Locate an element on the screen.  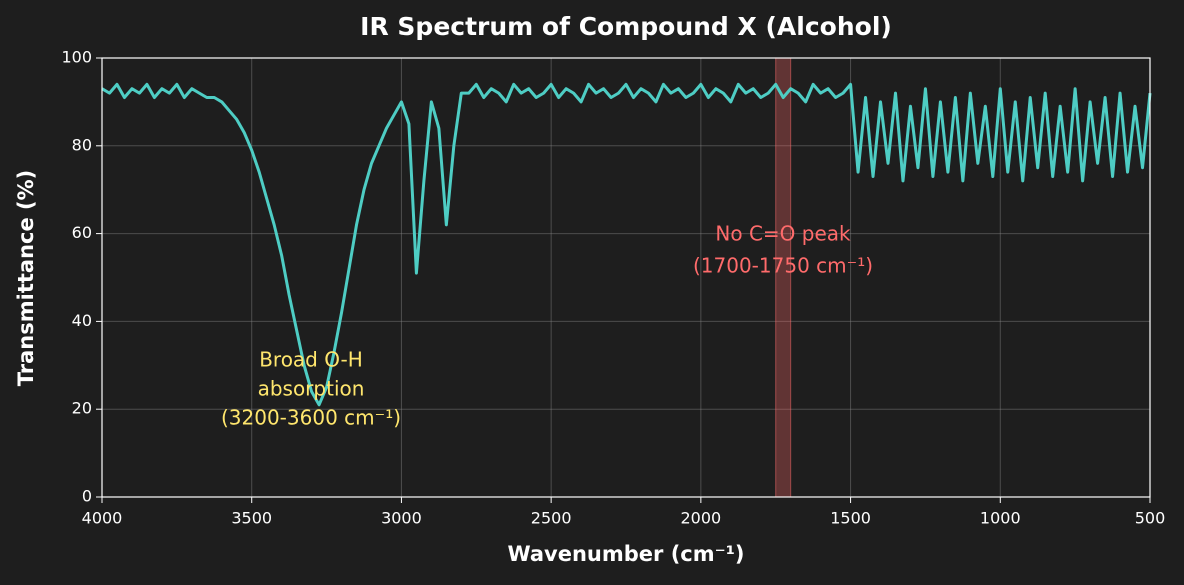
highlight-band is located at coordinates (783, 277).